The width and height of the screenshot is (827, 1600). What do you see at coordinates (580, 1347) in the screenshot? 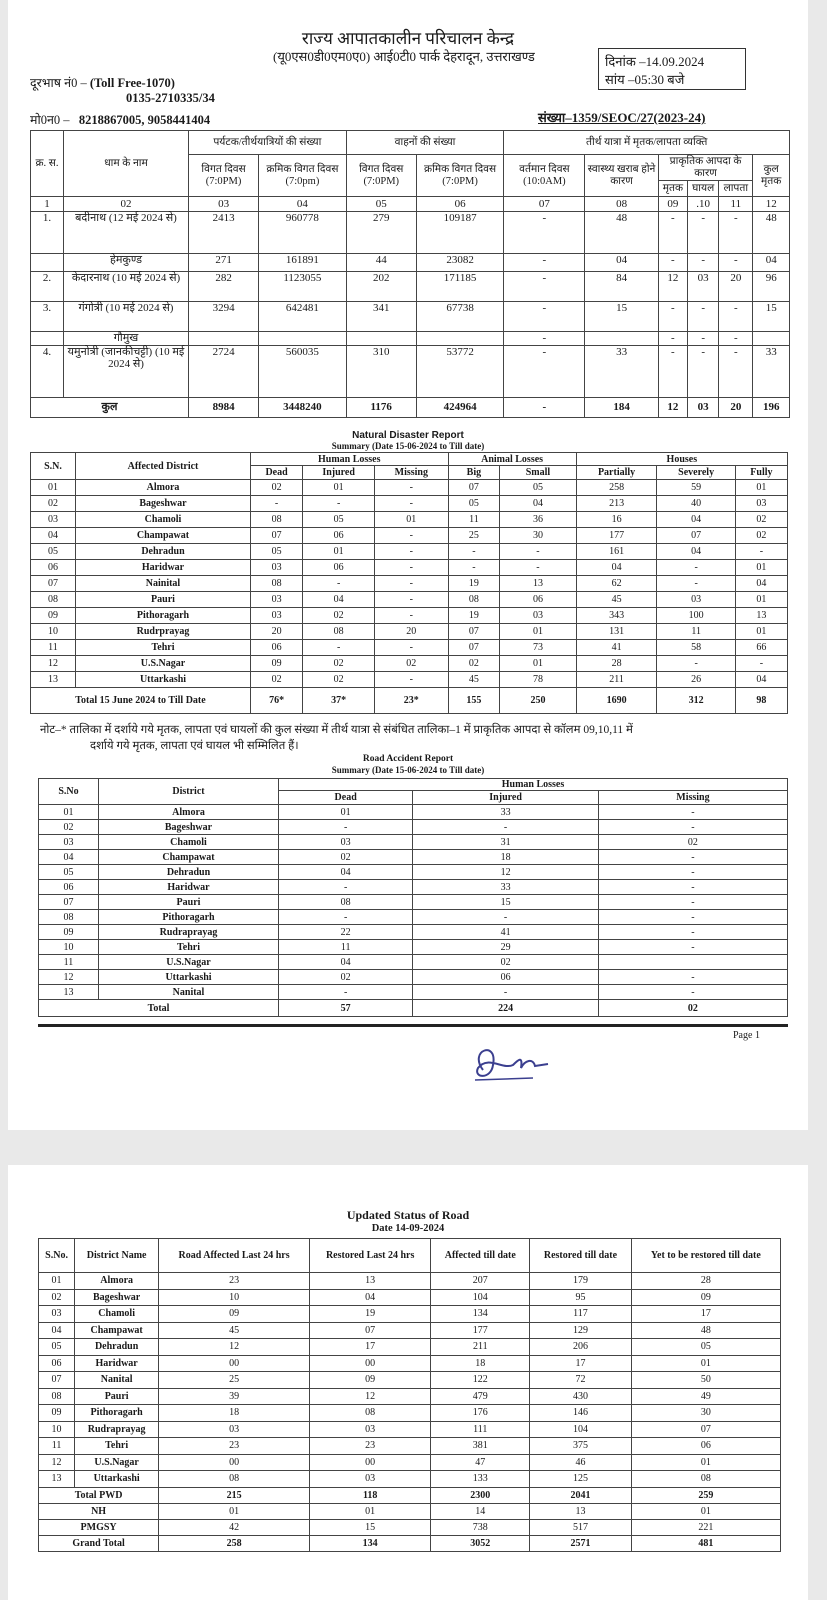
I see `cell-value: 206` at bounding box center [580, 1347].